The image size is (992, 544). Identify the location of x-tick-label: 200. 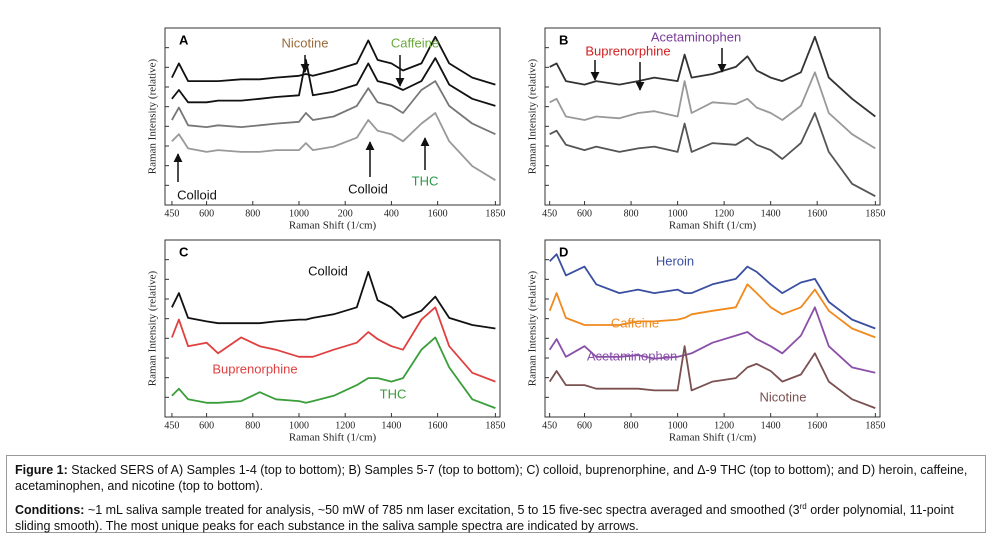
(345, 213).